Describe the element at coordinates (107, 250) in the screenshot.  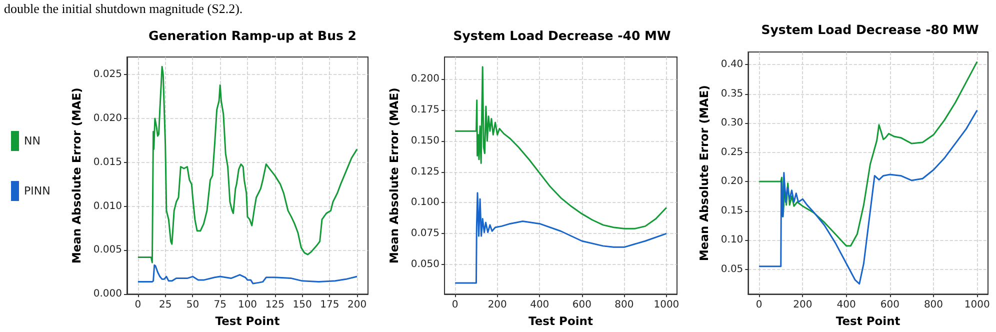
I see `y-tick-label: 0.005` at that location.